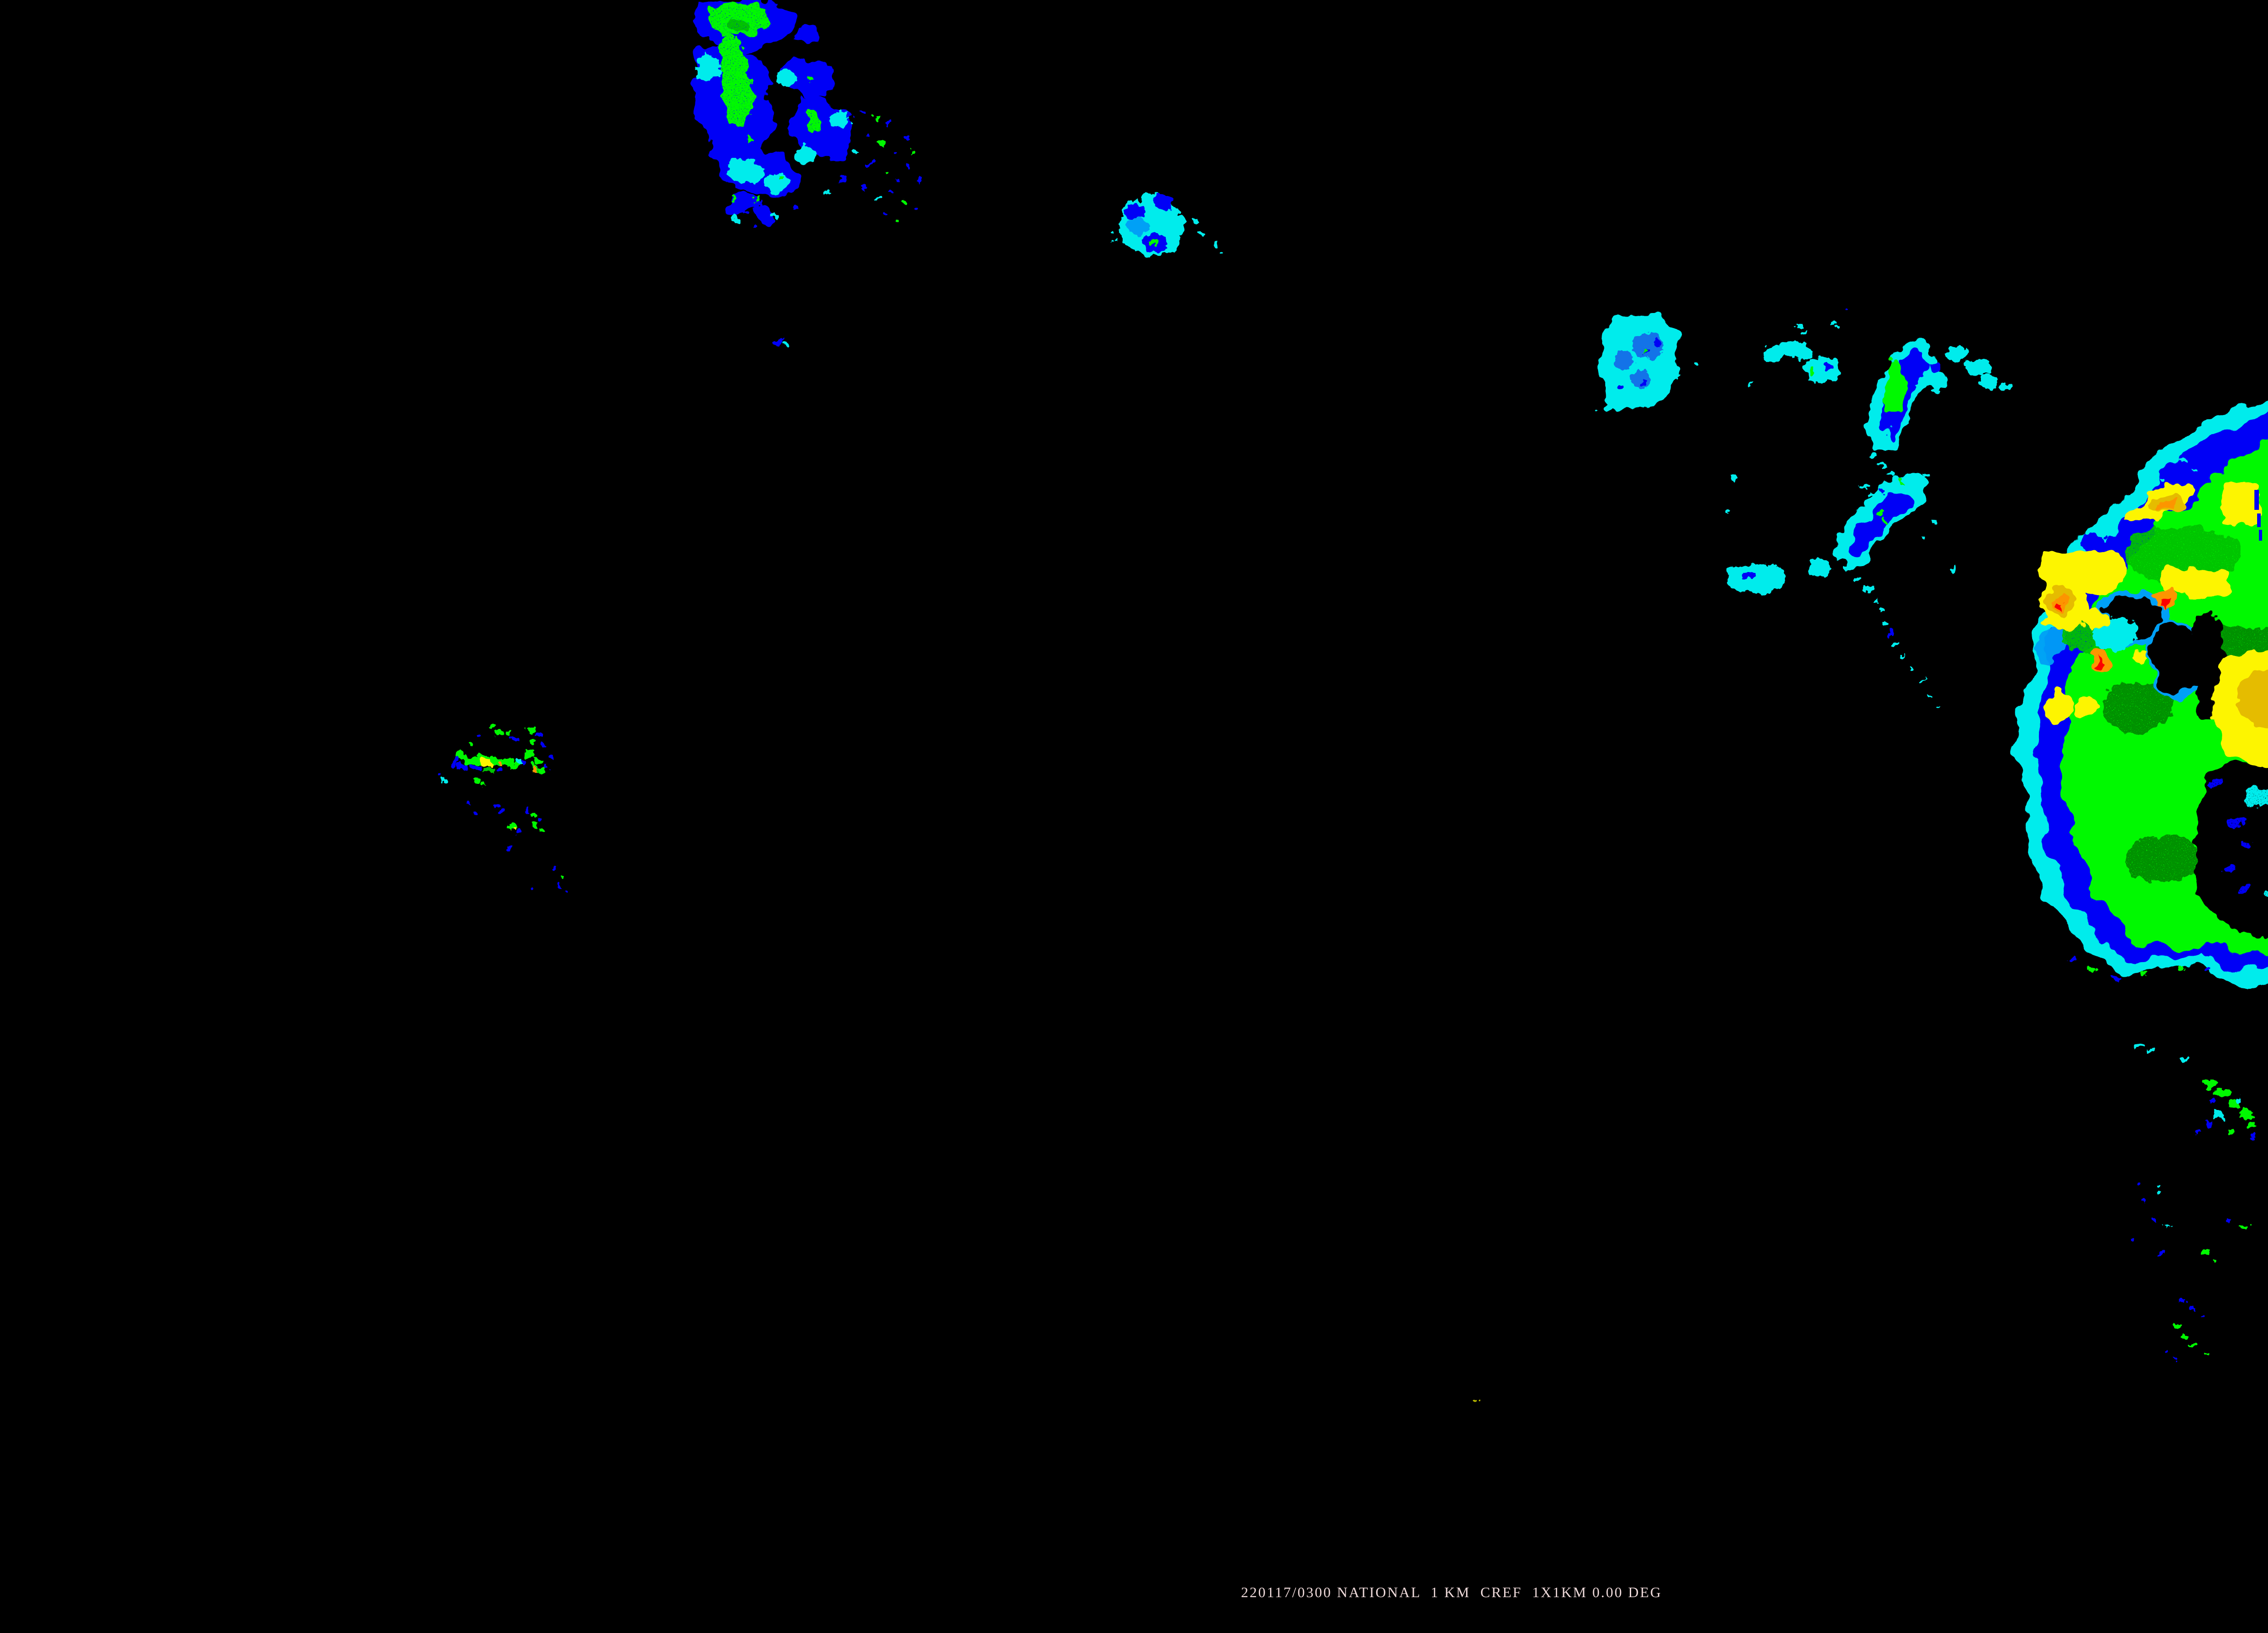 Image resolution: width=2268 pixels, height=1633 pixels. What do you see at coordinates (2139, 969) in the screenshot?
I see `speck-field-storm-south` at bounding box center [2139, 969].